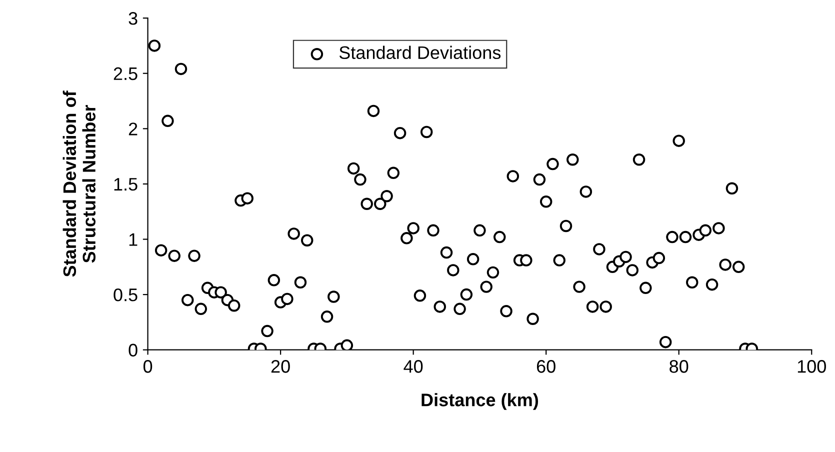 This screenshot has height=452, width=835. What do you see at coordinates (79, 183) in the screenshot?
I see `y-axis-title: Standard Deviation of Structural Number` at bounding box center [79, 183].